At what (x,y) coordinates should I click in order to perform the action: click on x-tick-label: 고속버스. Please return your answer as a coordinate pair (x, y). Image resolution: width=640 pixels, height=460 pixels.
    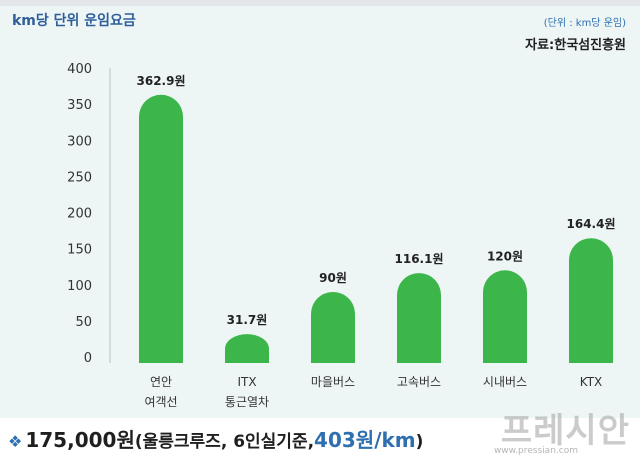
    Looking at the image, I should click on (419, 382).